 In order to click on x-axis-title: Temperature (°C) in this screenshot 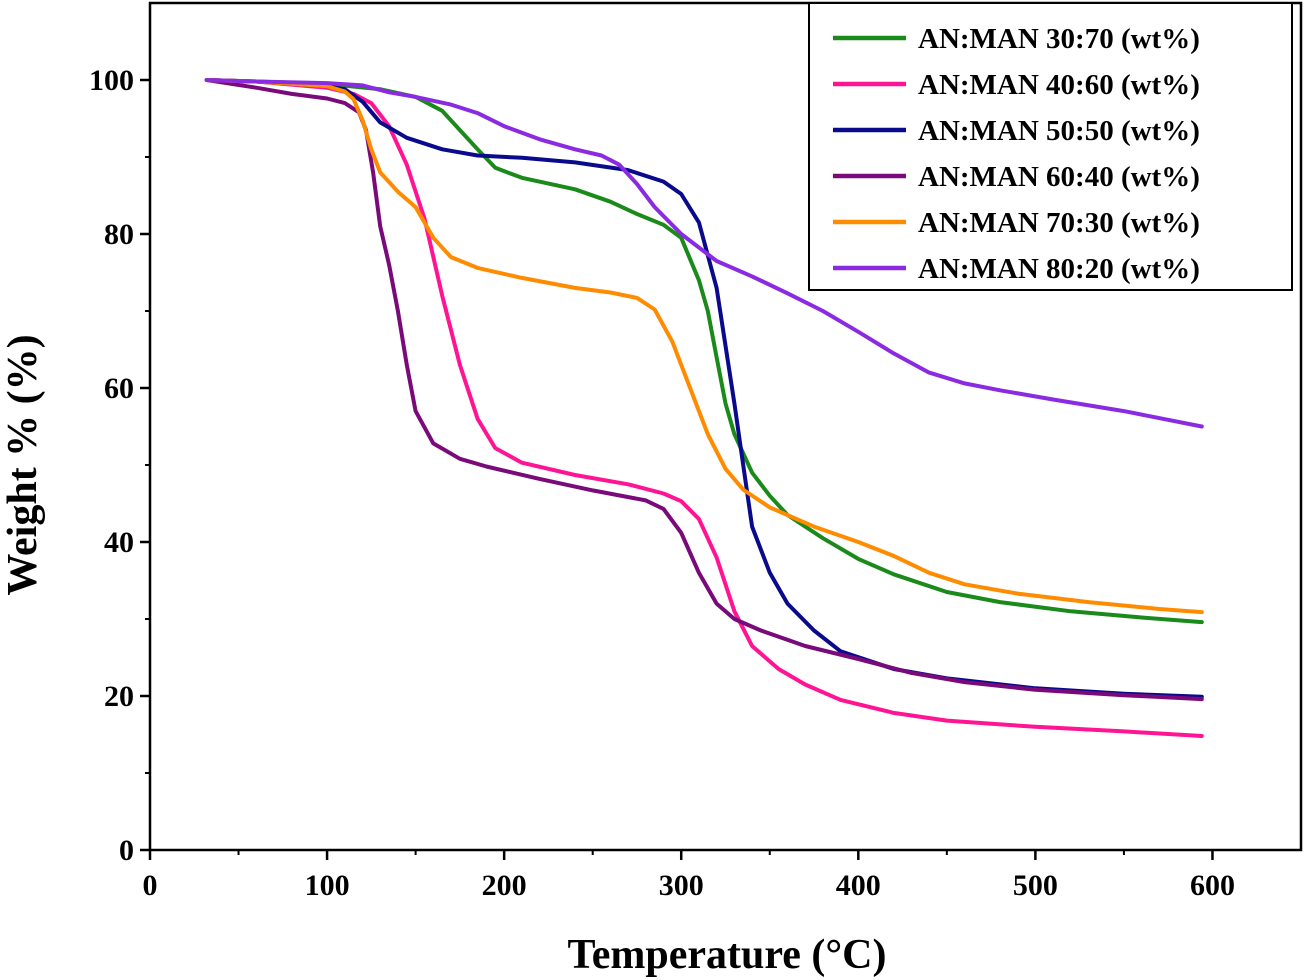, I will do `click(727, 955)`.